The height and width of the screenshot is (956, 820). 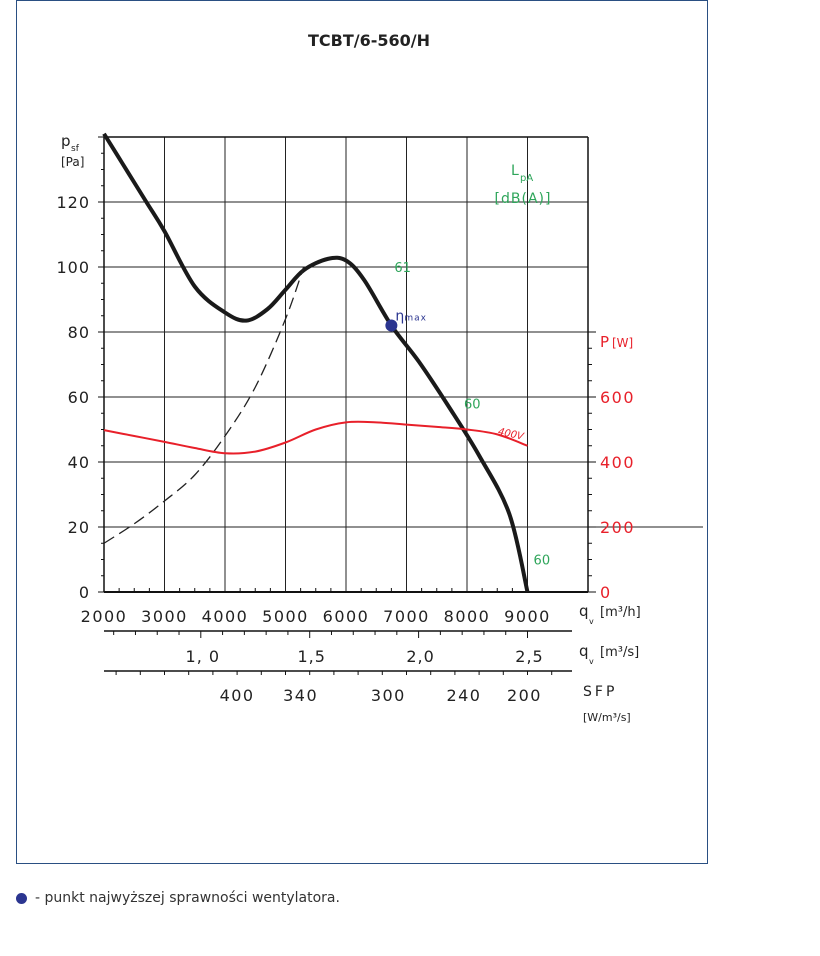 What do you see at coordinates (79, 462) in the screenshot?
I see `left-tick-label: 40` at bounding box center [79, 462].